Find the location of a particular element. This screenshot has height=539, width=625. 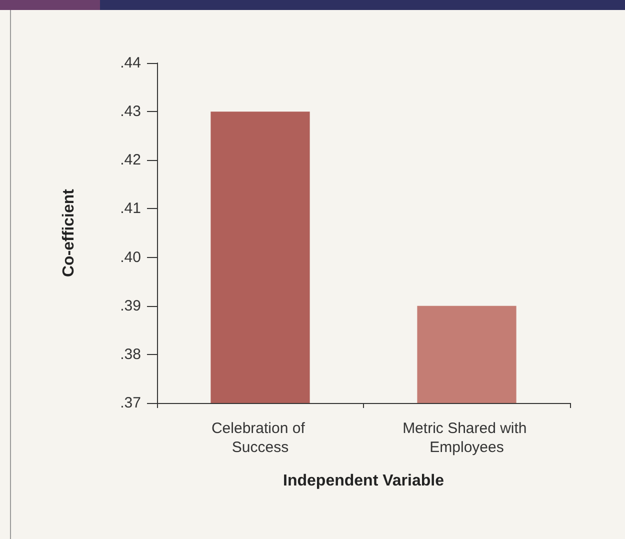

y-tick-label: .38 is located at coordinates (130, 354).